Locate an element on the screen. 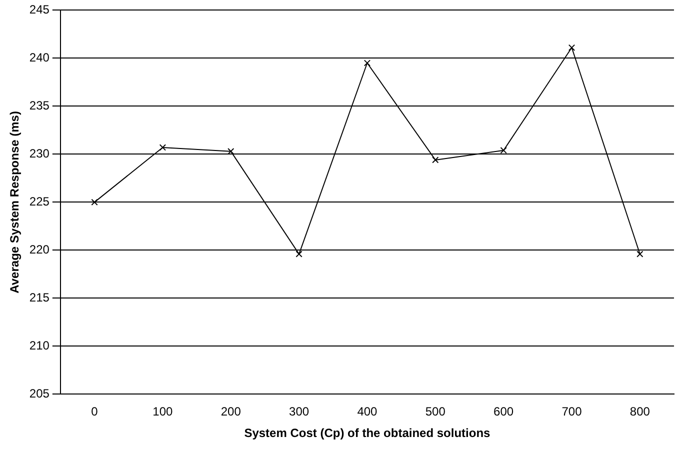 This screenshot has width=679, height=449. y-tick-label: 230 is located at coordinates (39, 153).